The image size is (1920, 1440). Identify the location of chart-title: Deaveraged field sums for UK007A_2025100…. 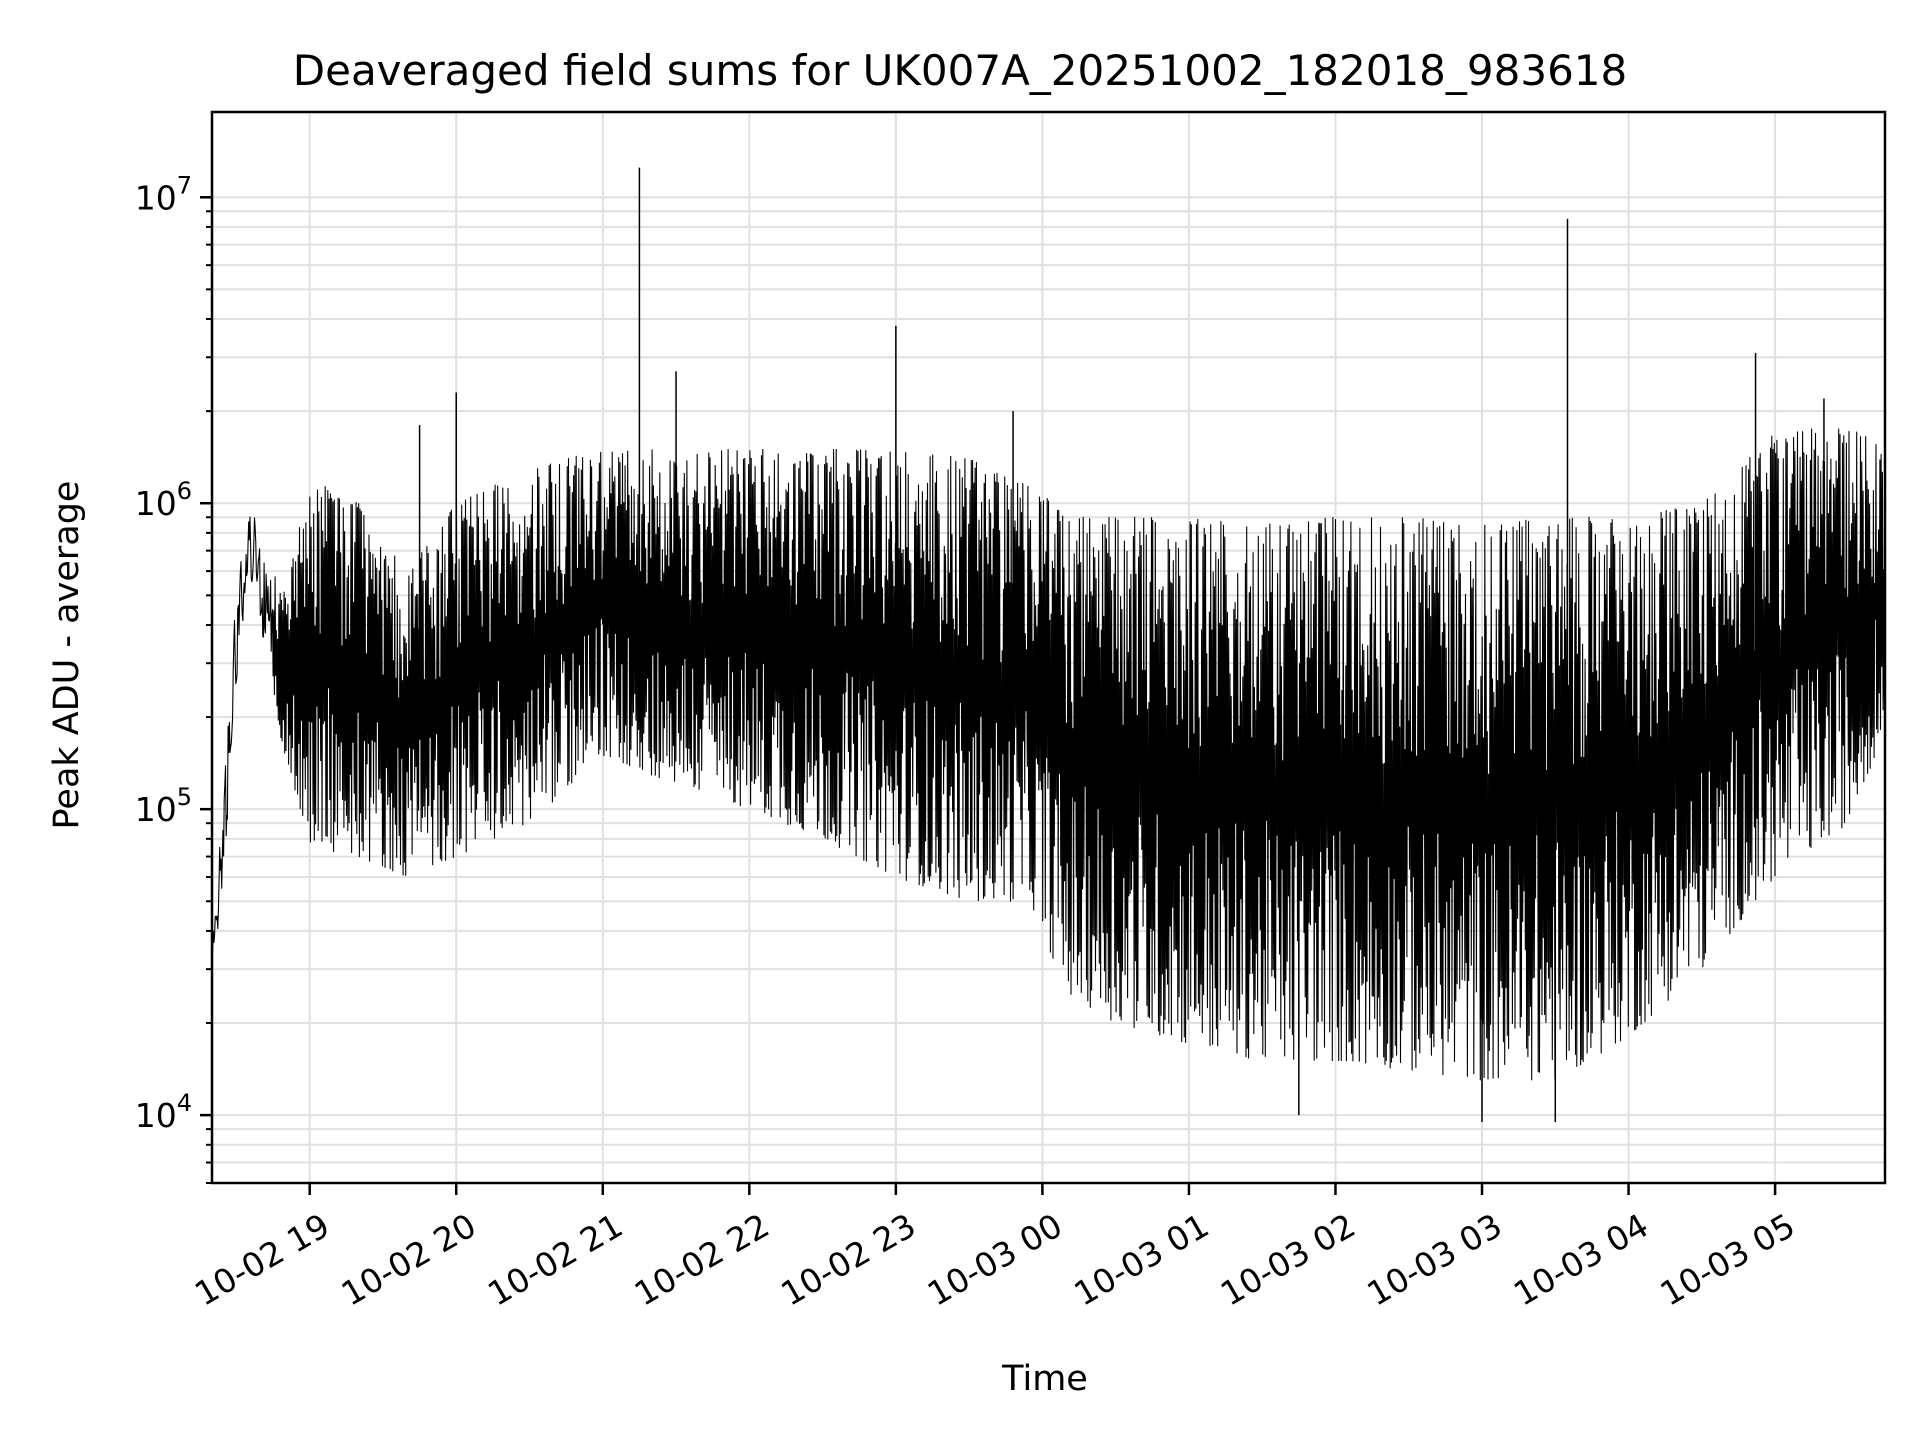
(960, 70).